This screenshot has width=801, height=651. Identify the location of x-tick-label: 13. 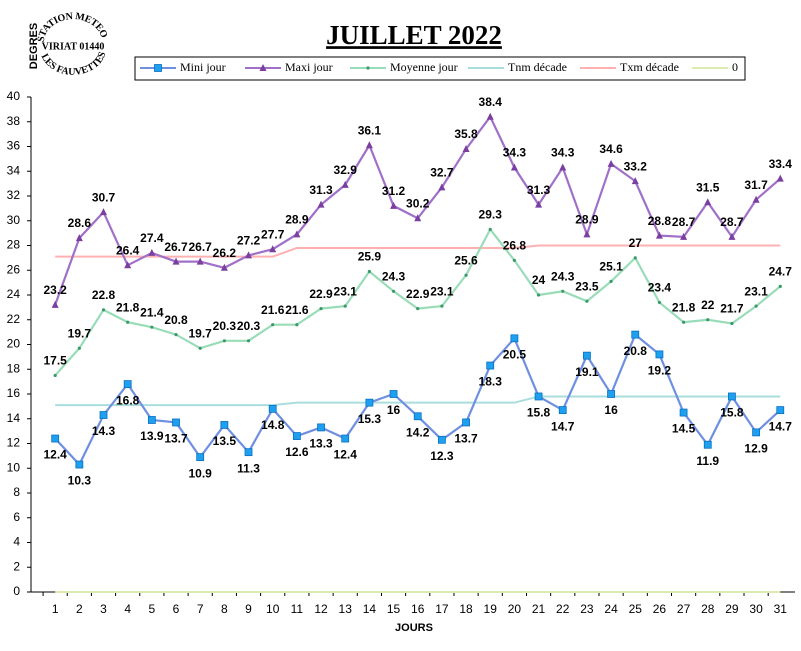
(346, 609).